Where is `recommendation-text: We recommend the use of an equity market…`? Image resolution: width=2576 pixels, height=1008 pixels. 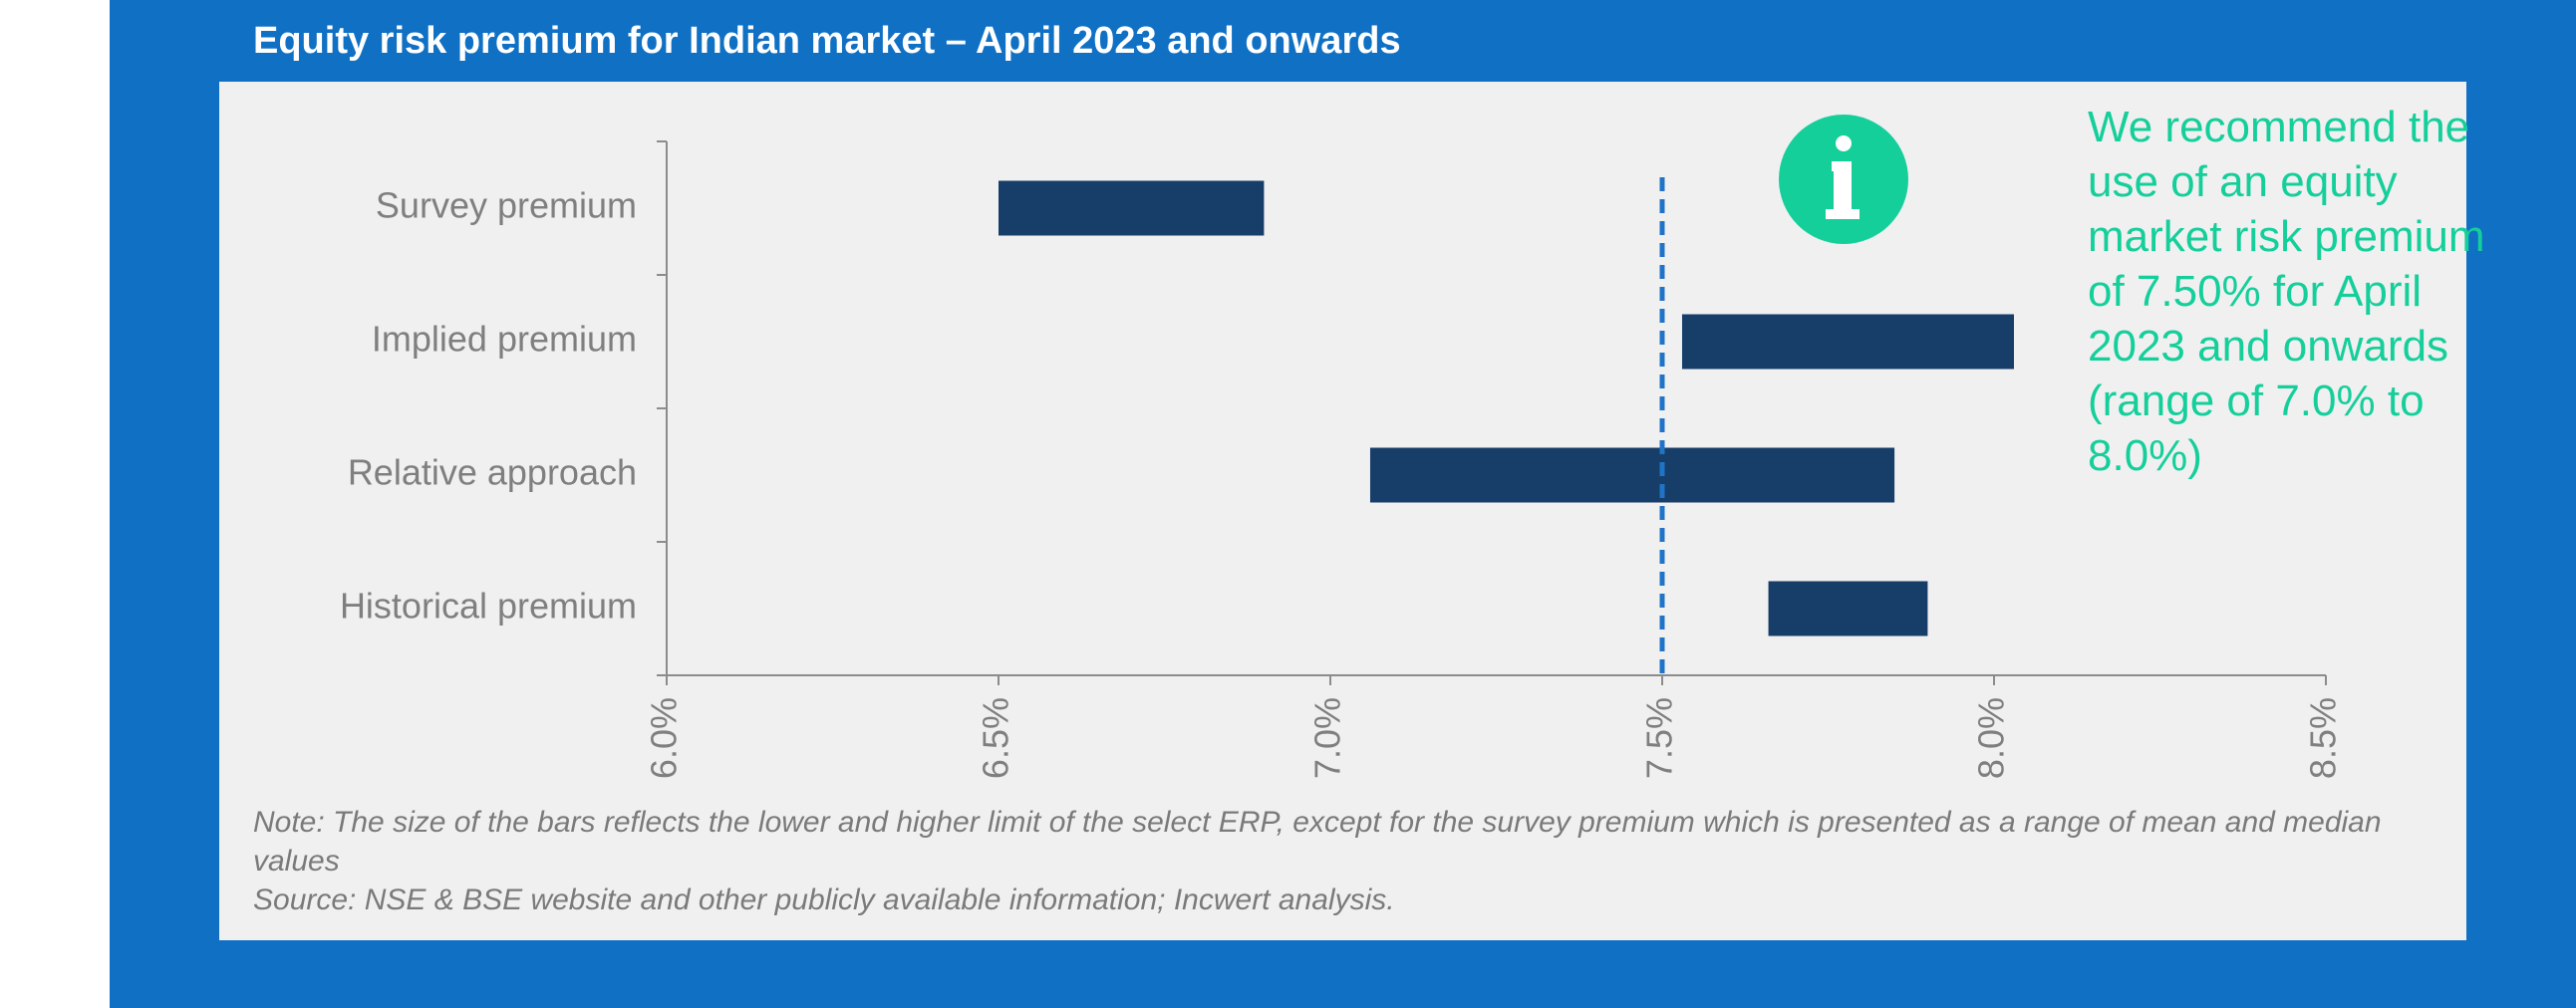
recommendation-text: We recommend the use of an equity market… is located at coordinates (2286, 291).